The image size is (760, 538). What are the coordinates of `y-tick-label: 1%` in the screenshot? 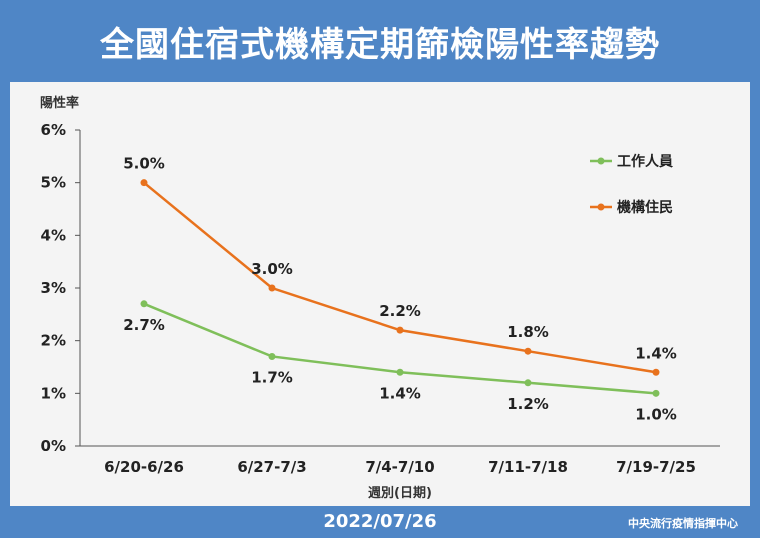 It's located at (53, 393).